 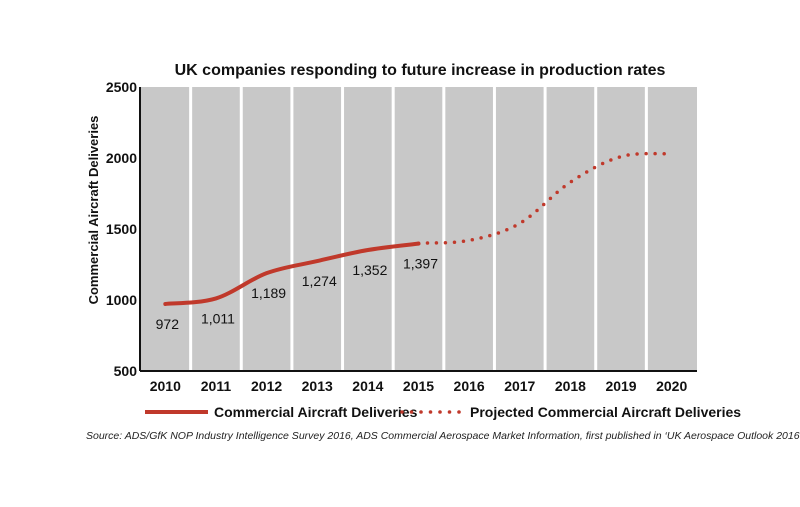 I want to click on x-tick-label: 2015, so click(x=418, y=386).